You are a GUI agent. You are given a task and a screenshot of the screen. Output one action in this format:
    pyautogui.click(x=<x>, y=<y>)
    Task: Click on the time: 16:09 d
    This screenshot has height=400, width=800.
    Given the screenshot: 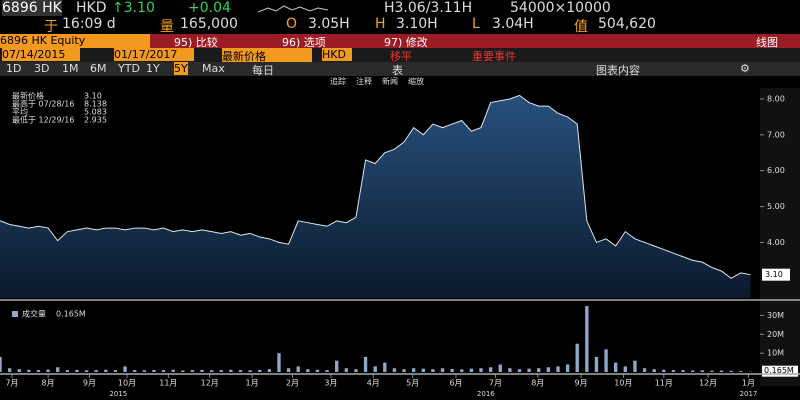 What is the action you would take?
    pyautogui.click(x=89, y=24)
    